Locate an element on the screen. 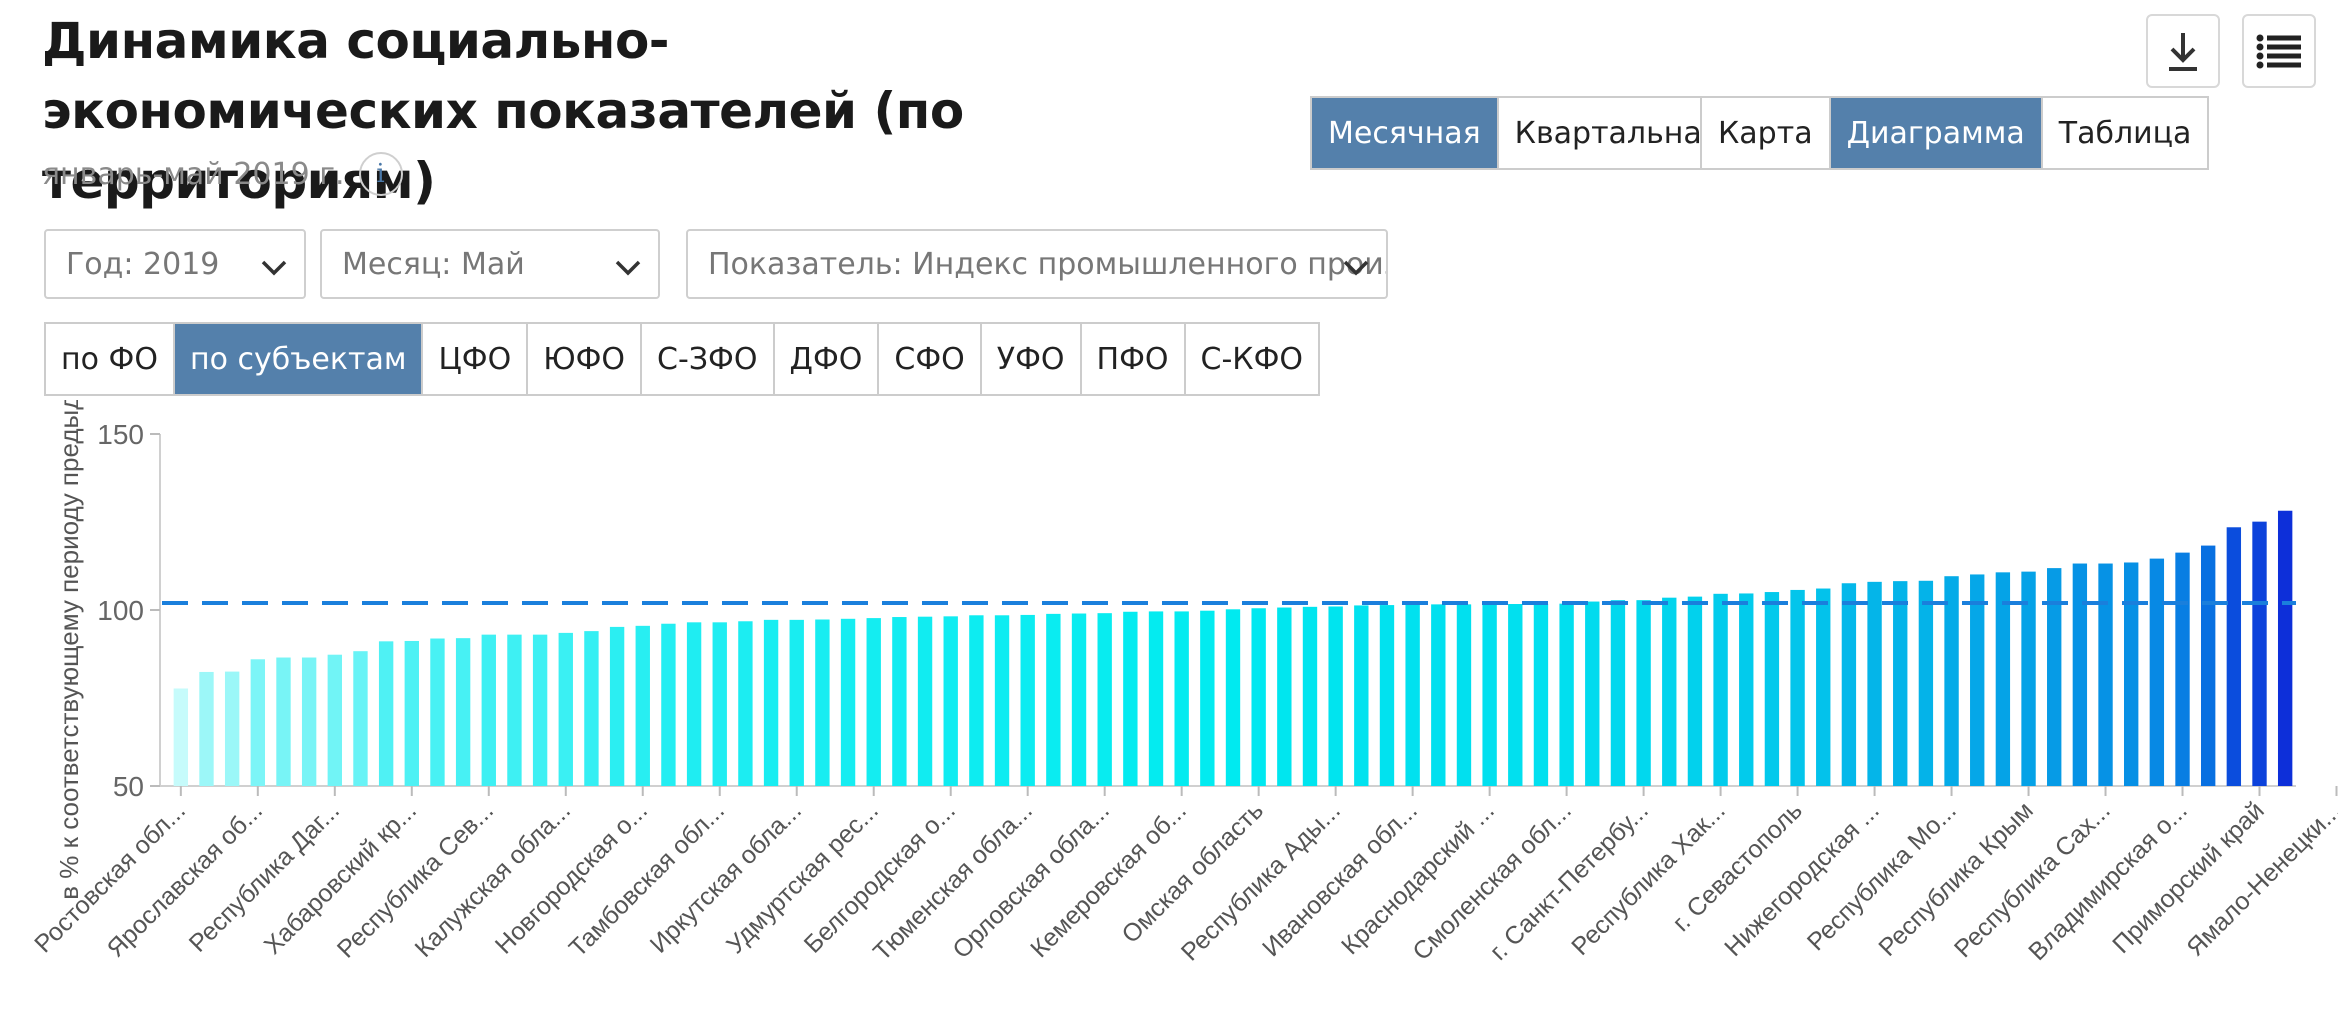 The width and height of the screenshot is (2338, 1034). period-label: январь-май 2019 г. i is located at coordinates (222, 174).